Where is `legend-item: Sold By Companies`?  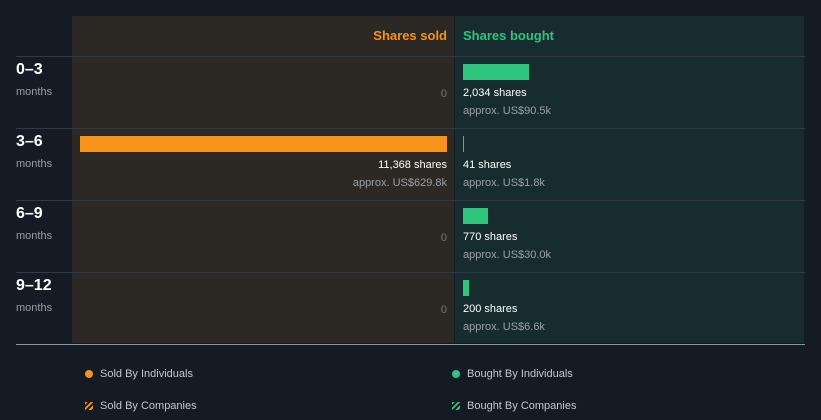 legend-item: Sold By Companies is located at coordinates (141, 406).